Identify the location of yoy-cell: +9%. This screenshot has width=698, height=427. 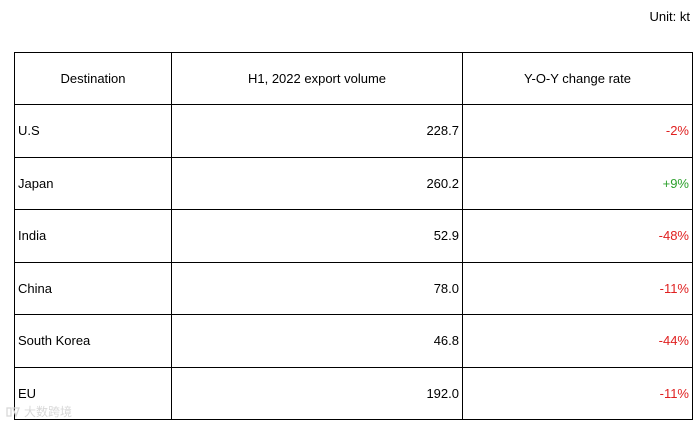
(577, 183).